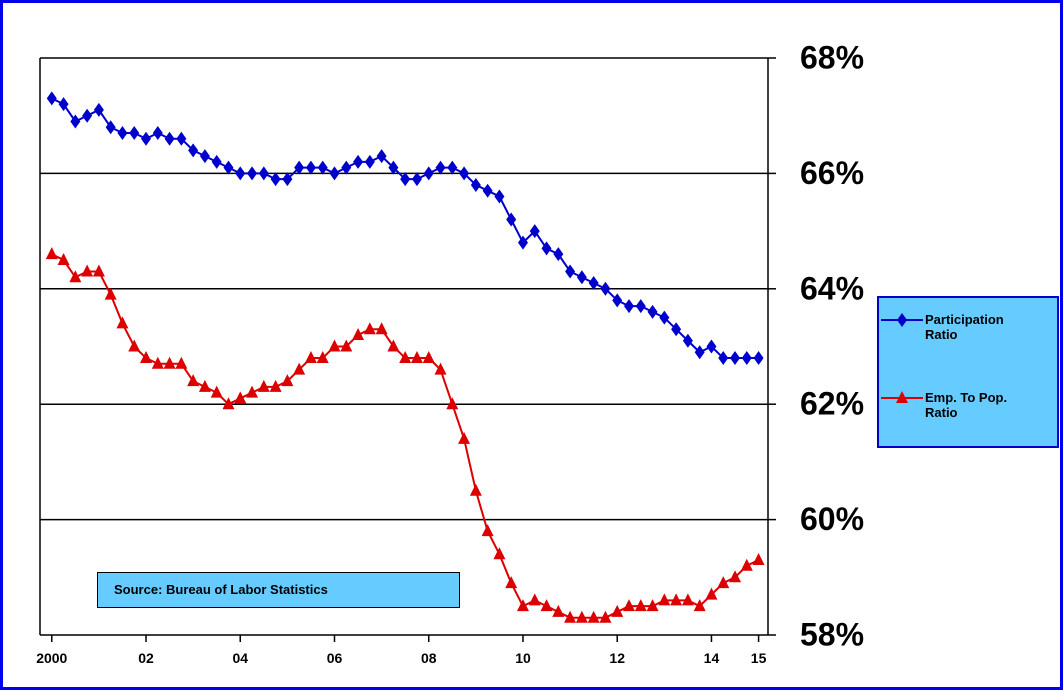  I want to click on y-tick-label: 64%, so click(832, 288).